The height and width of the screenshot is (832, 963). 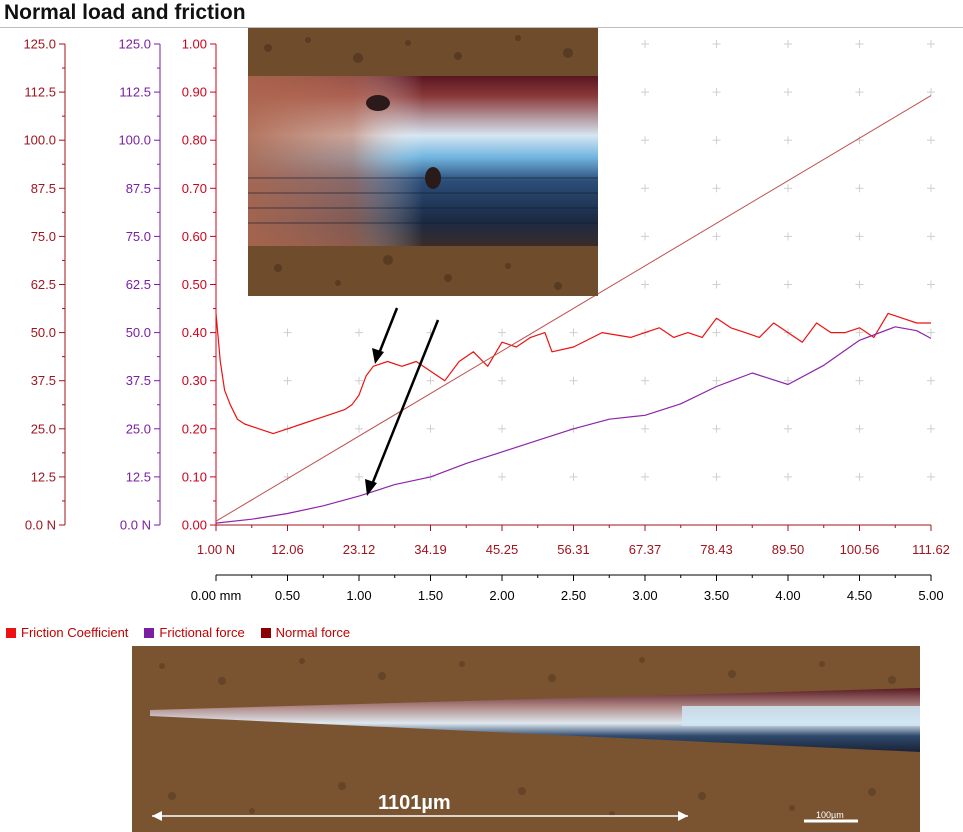 What do you see at coordinates (43, 236) in the screenshot?
I see `normal-force-axis-label: 75.0` at bounding box center [43, 236].